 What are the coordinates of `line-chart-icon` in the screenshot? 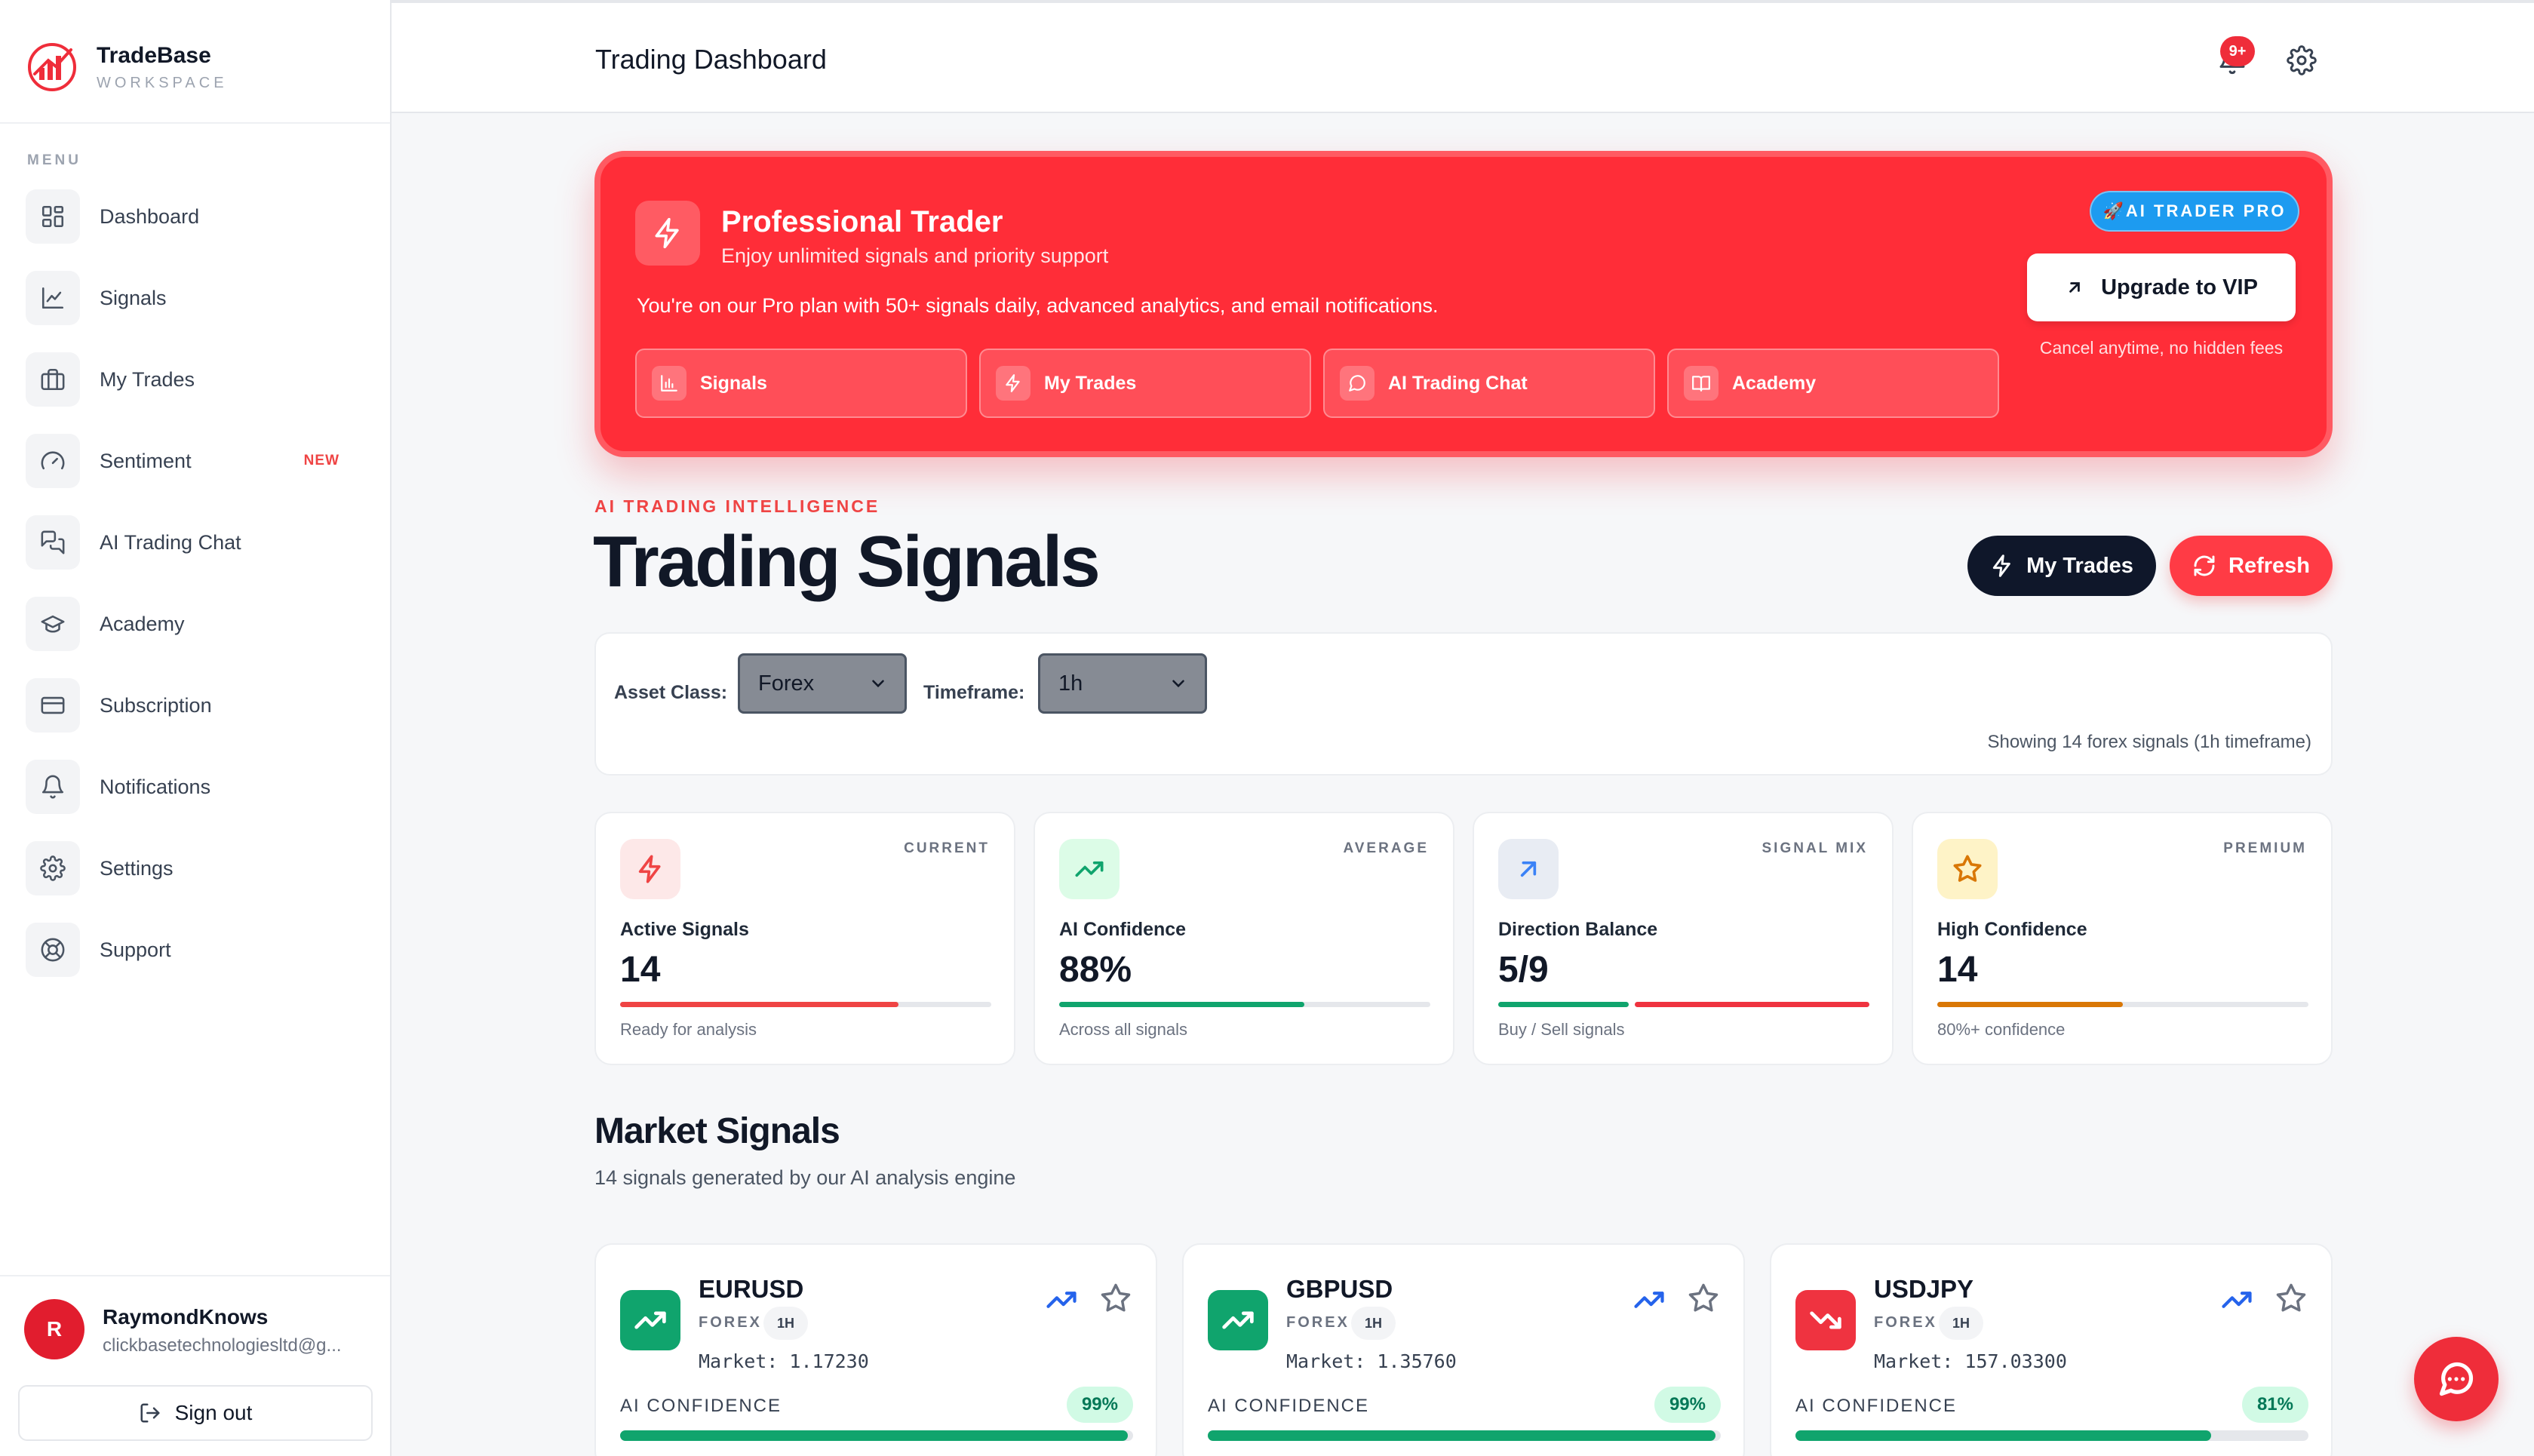 It's located at (53, 298).